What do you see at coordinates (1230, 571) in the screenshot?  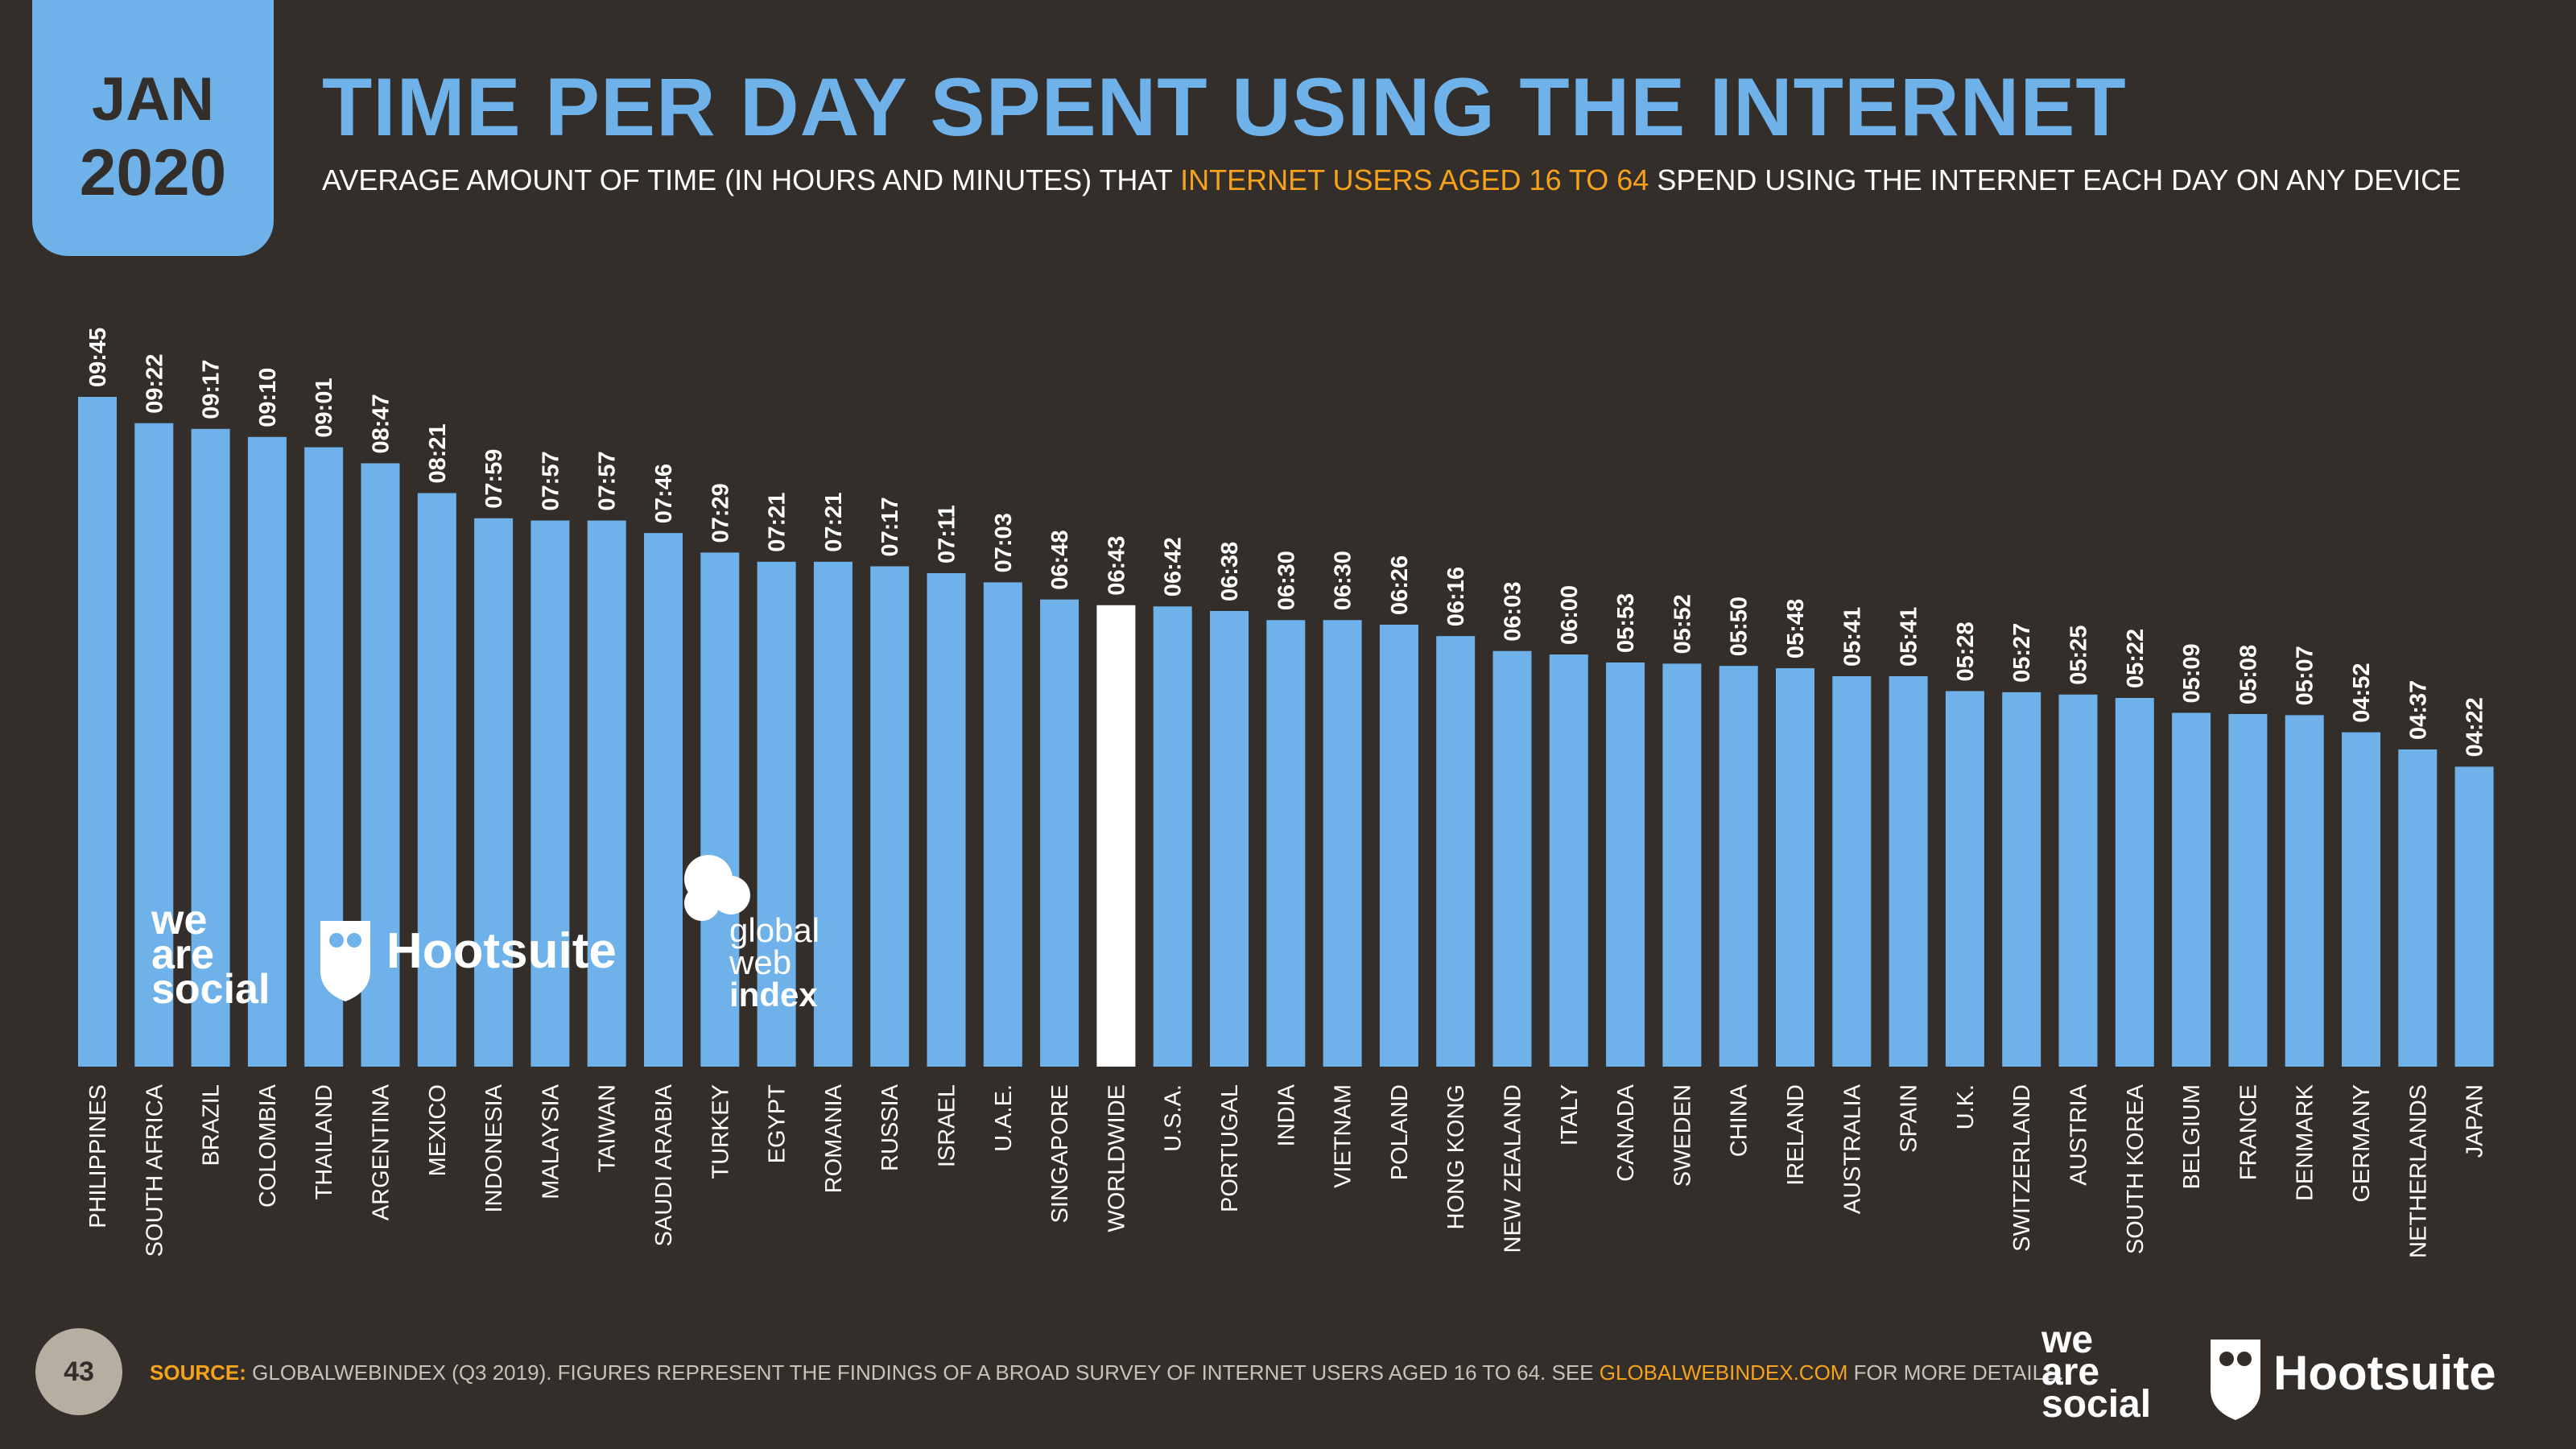 I see `value-label: 06:38` at bounding box center [1230, 571].